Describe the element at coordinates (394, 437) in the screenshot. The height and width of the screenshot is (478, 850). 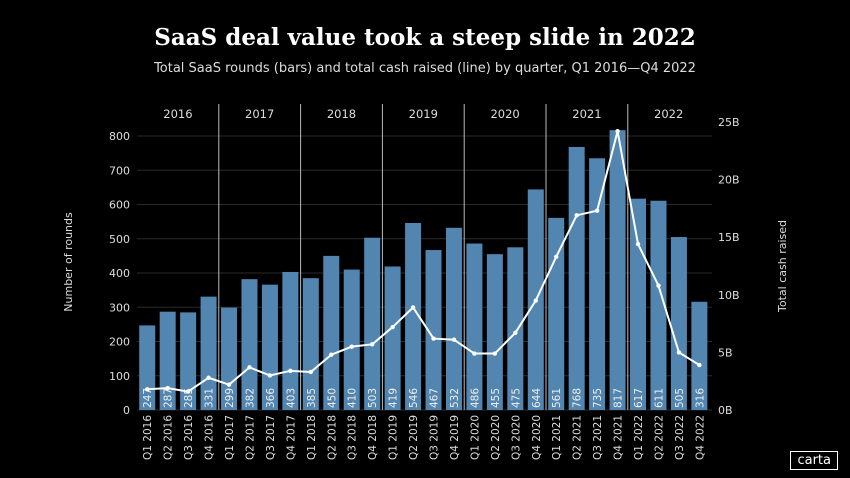
I see `x-tick-label: Q1 2019` at that location.